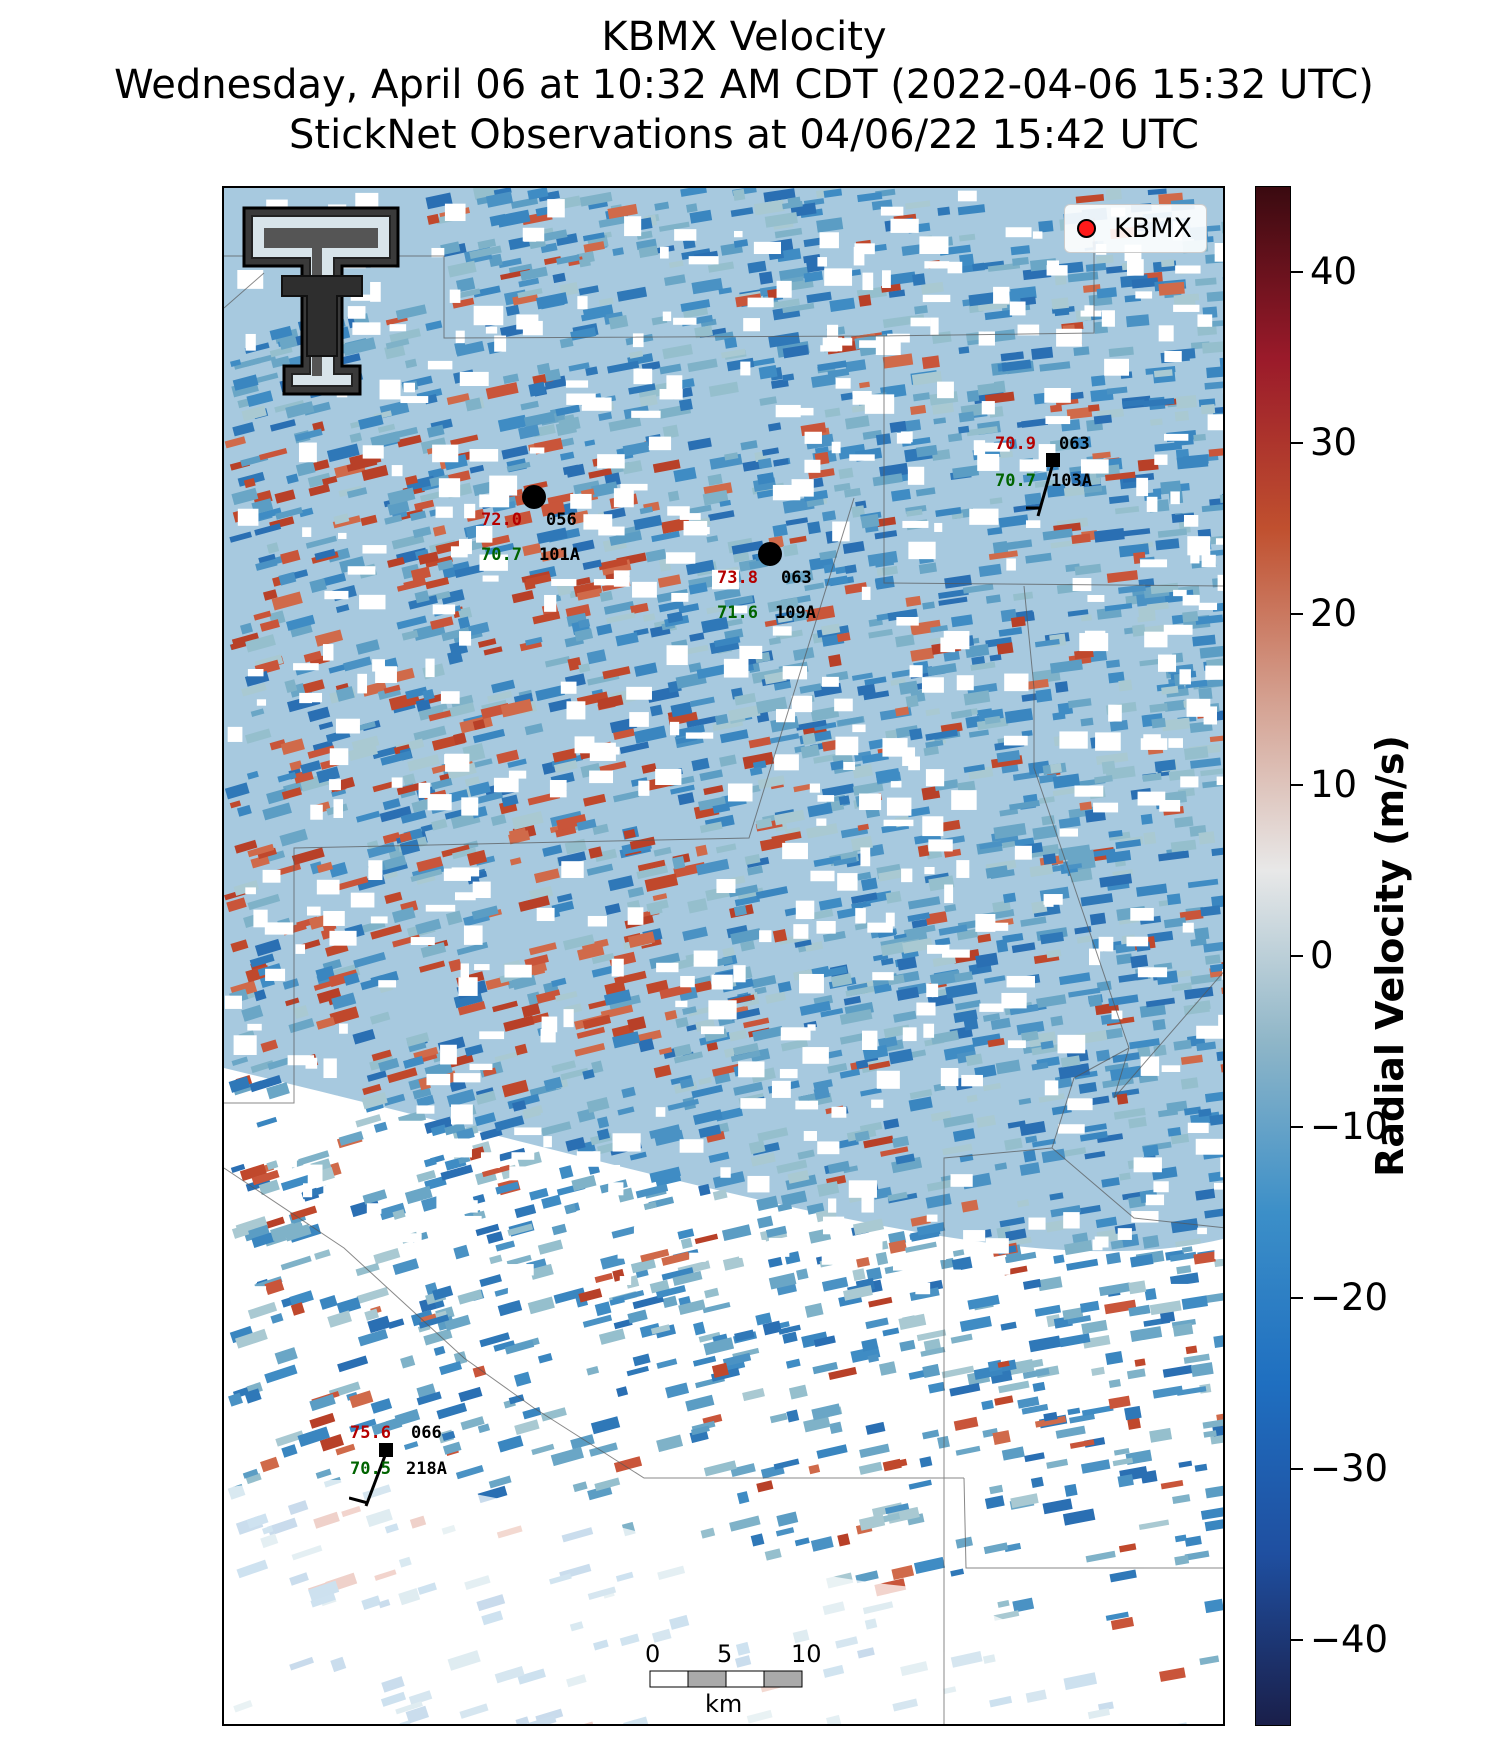 The width and height of the screenshot is (1488, 1745). Describe the element at coordinates (744, 37) in the screenshot. I see `title-line-1: KBMX Velocity` at that location.